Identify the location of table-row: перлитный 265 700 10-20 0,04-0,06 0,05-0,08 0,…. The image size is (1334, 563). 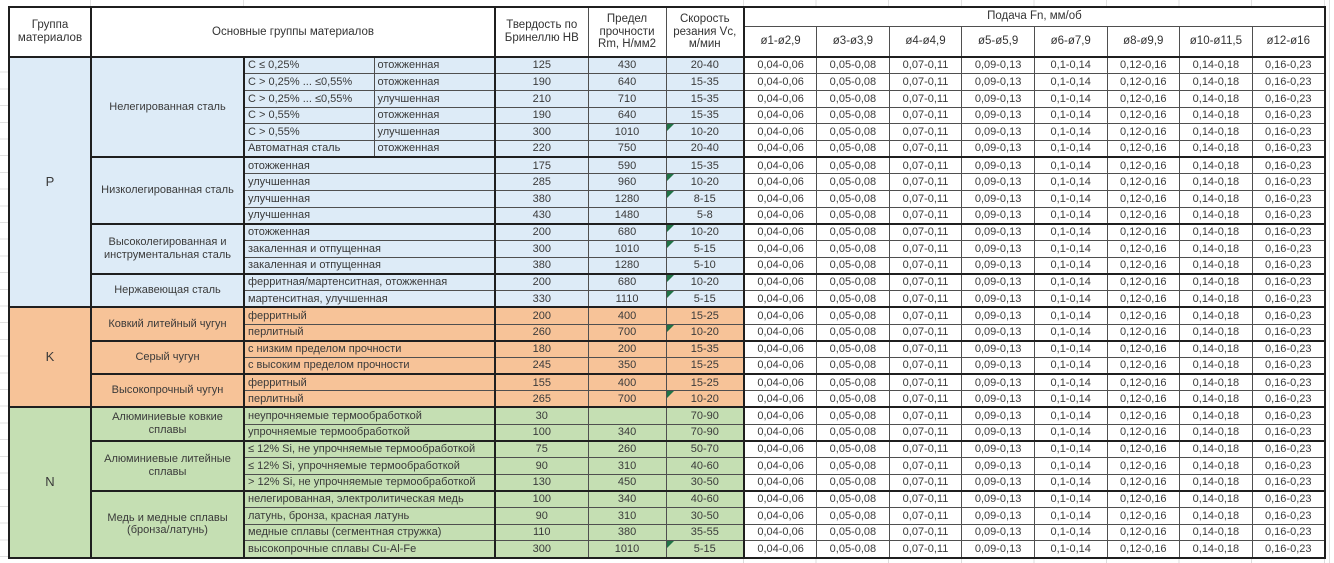
(667, 399).